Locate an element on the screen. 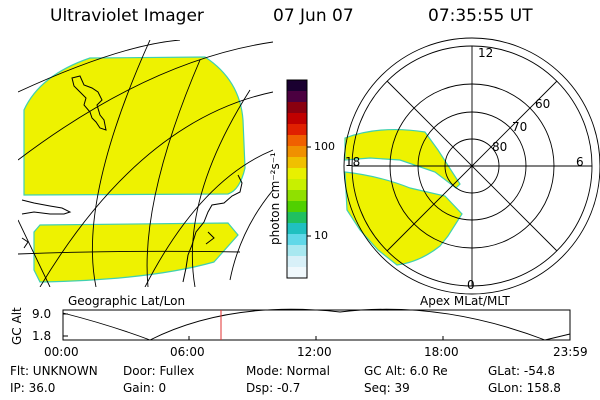 The height and width of the screenshot is (400, 600). coastline-southwest is located at coordinates (25, 243).